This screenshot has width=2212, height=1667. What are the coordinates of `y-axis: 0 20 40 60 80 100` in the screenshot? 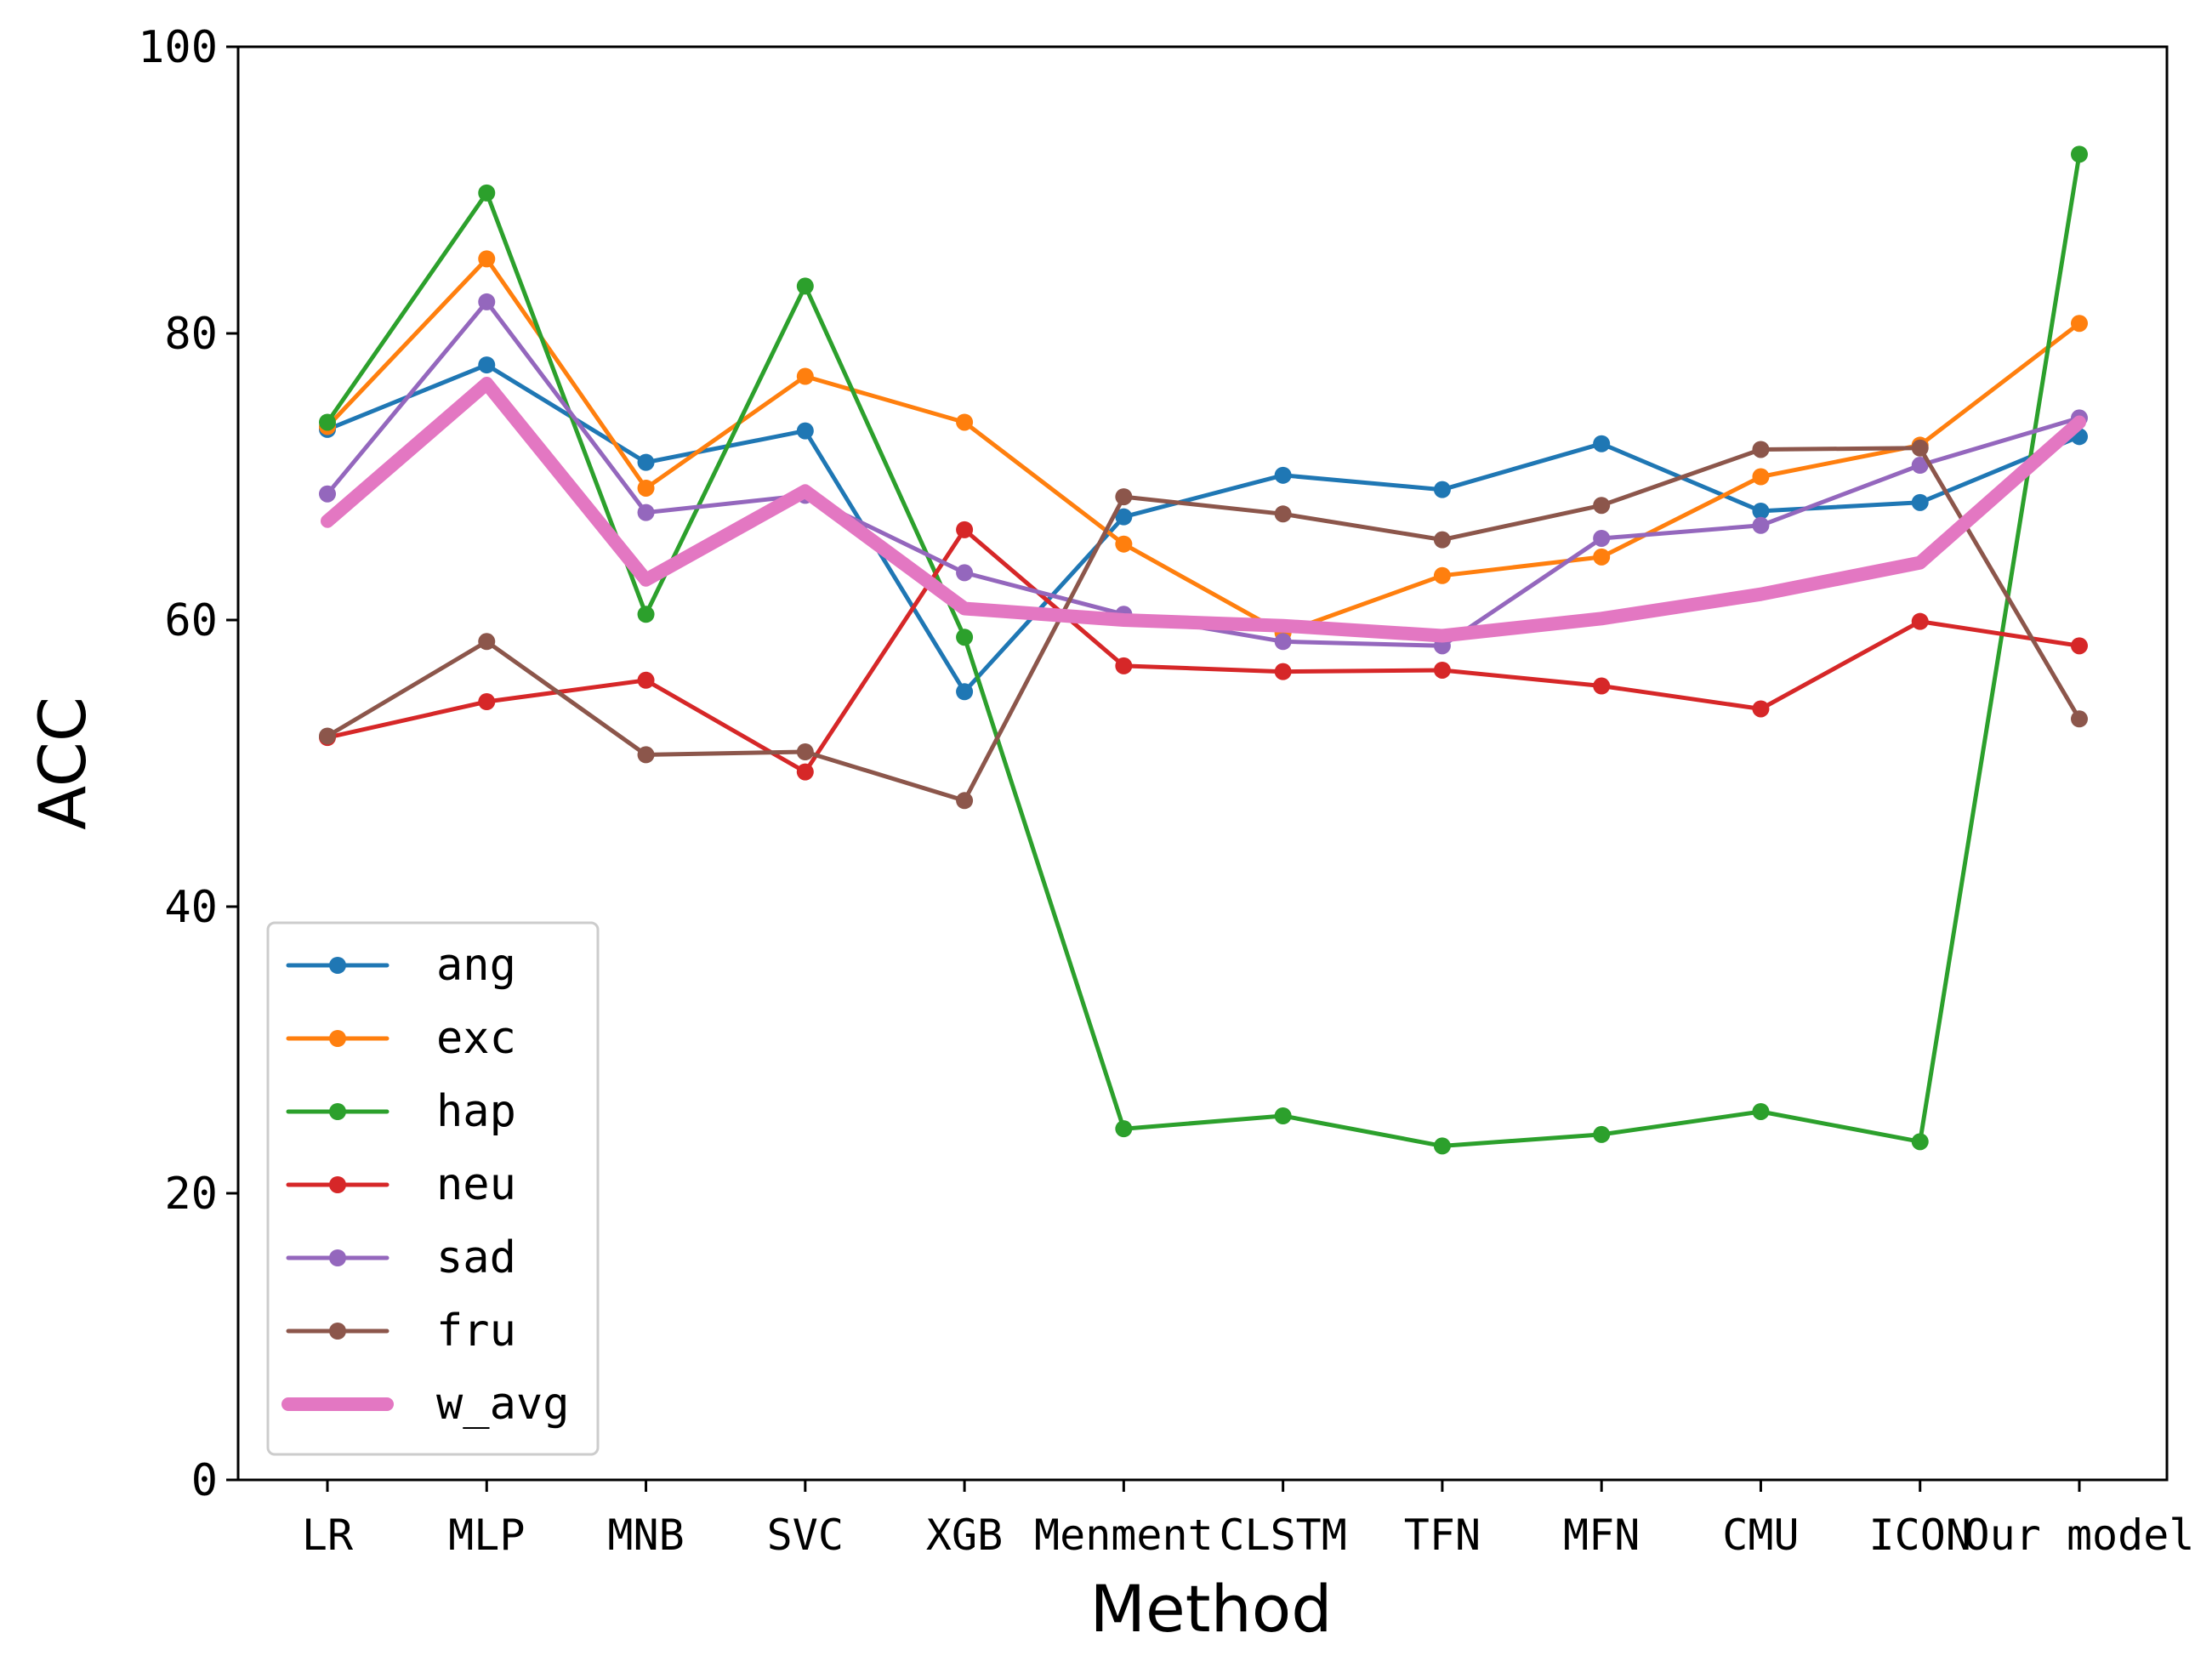 It's located at (188, 764).